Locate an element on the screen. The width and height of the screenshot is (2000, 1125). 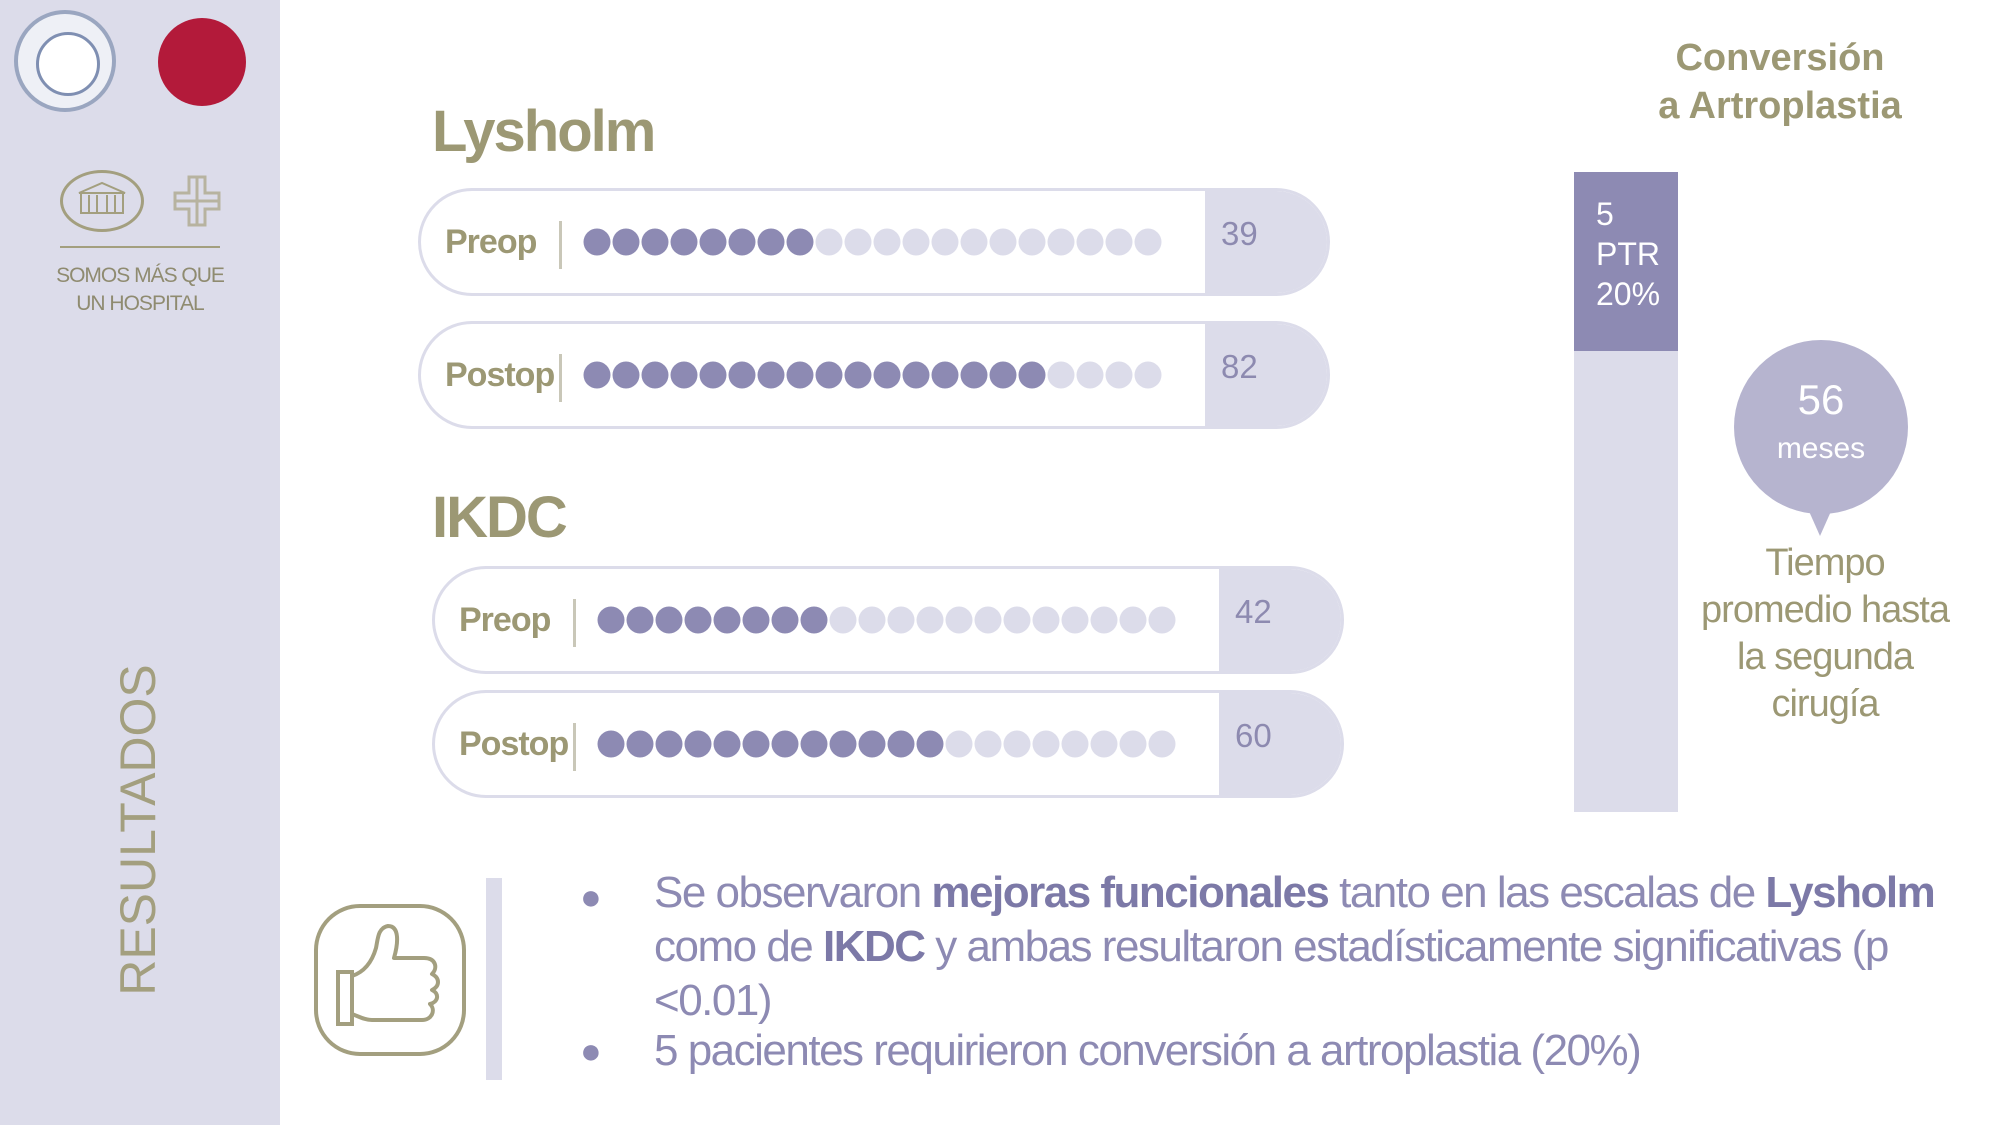
conversion-title: Conversión a Artroplastia is located at coordinates (1780, 82).